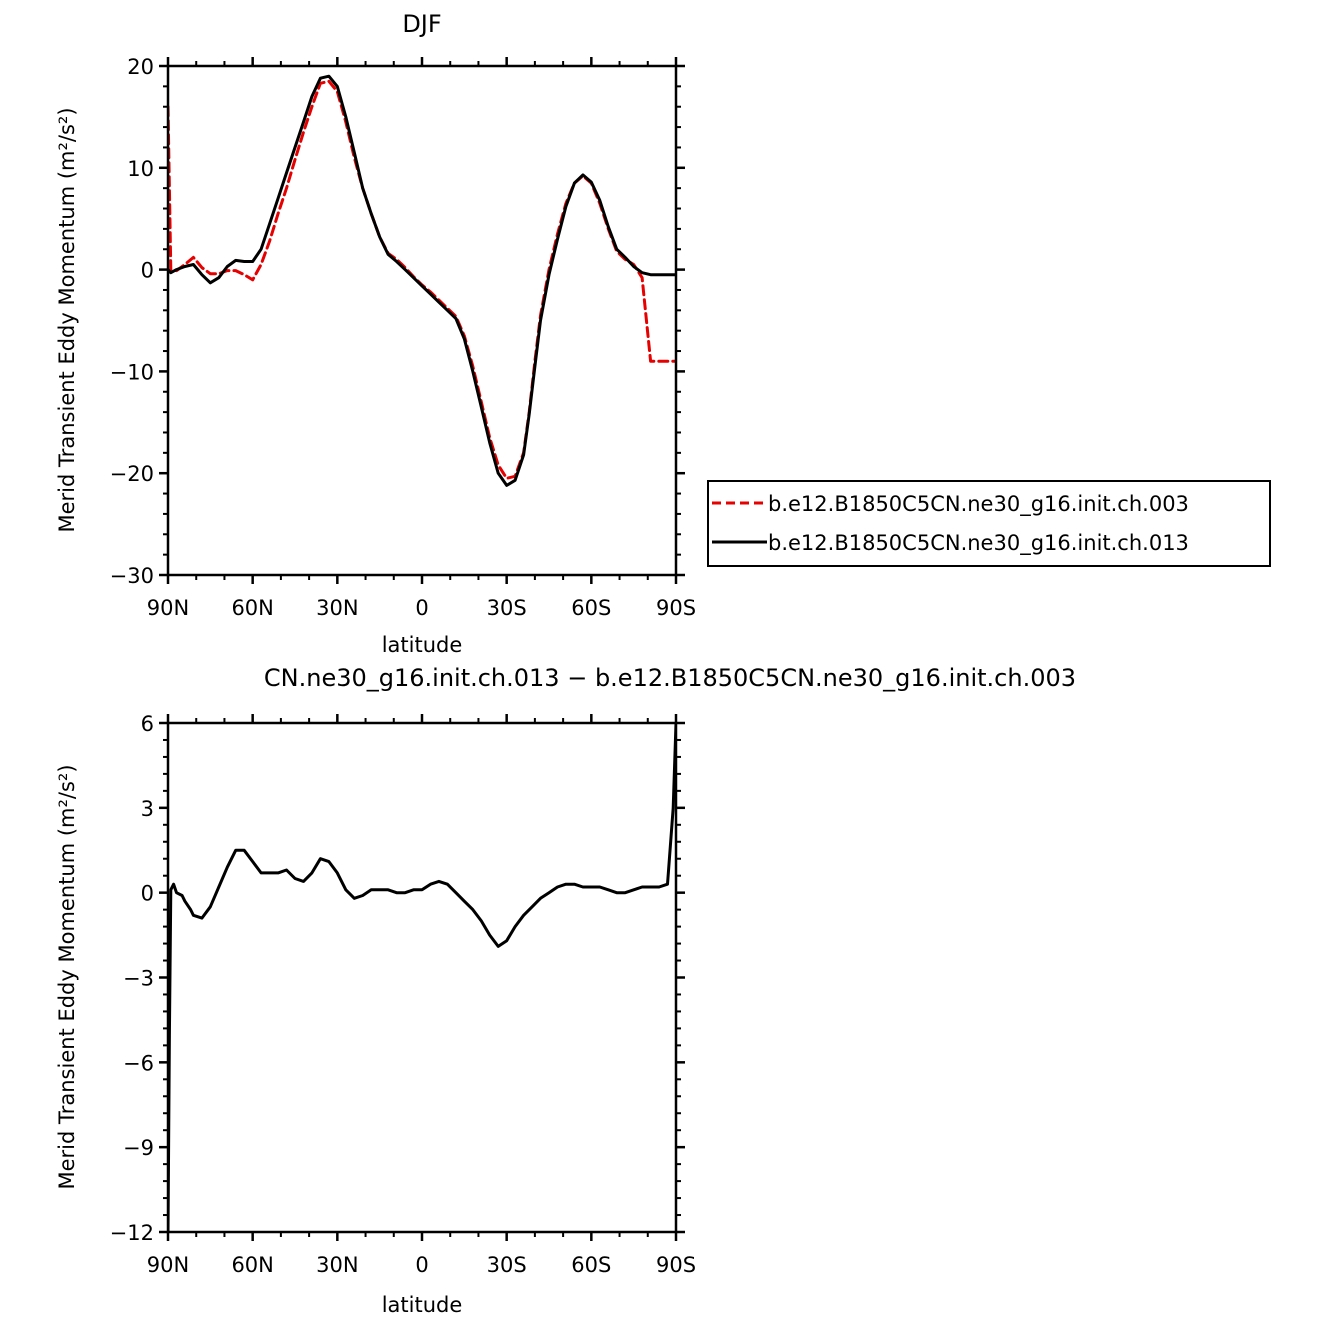 This screenshot has width=1322, height=1325. What do you see at coordinates (168, 1265) in the screenshot?
I see `bottom-x-tick-label: 90N` at bounding box center [168, 1265].